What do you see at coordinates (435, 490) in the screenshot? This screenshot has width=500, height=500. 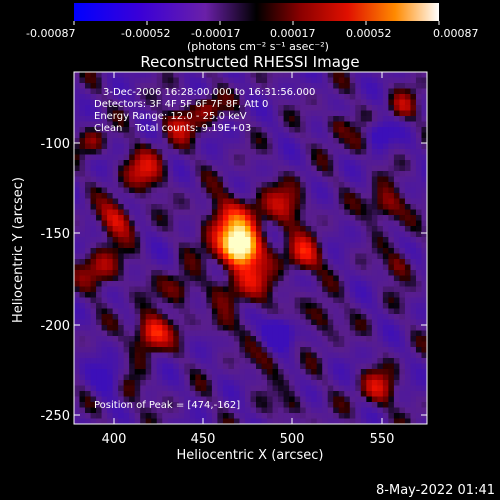 I see `footer-timestamp: 8-May-2022 01:41` at bounding box center [435, 490].